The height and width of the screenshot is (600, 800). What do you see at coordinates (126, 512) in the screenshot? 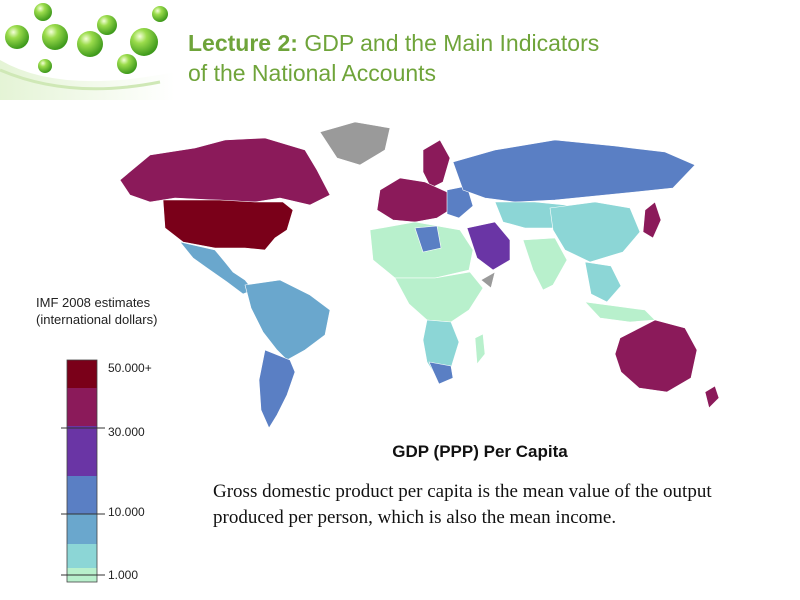
I see `legend-tick-label: 10.000` at bounding box center [126, 512].